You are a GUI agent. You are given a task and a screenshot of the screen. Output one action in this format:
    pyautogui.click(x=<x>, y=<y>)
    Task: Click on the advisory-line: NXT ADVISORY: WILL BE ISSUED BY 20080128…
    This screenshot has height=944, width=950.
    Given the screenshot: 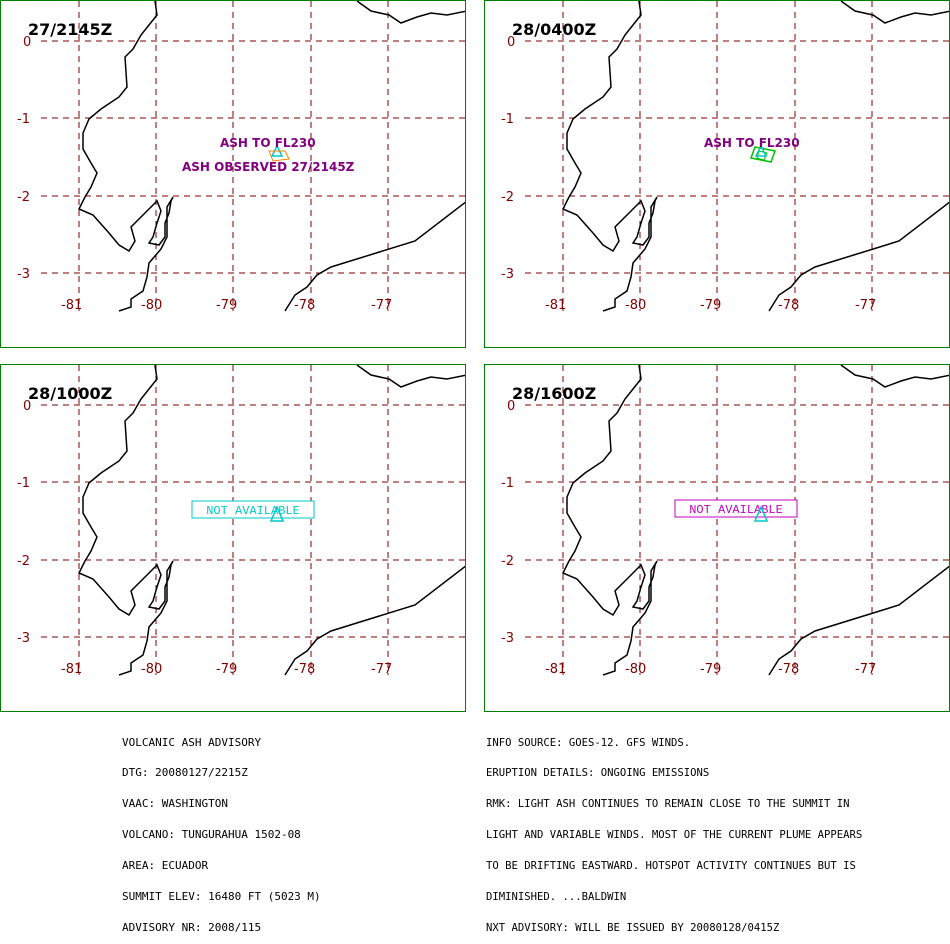 What is the action you would take?
    pyautogui.click(x=633, y=927)
    